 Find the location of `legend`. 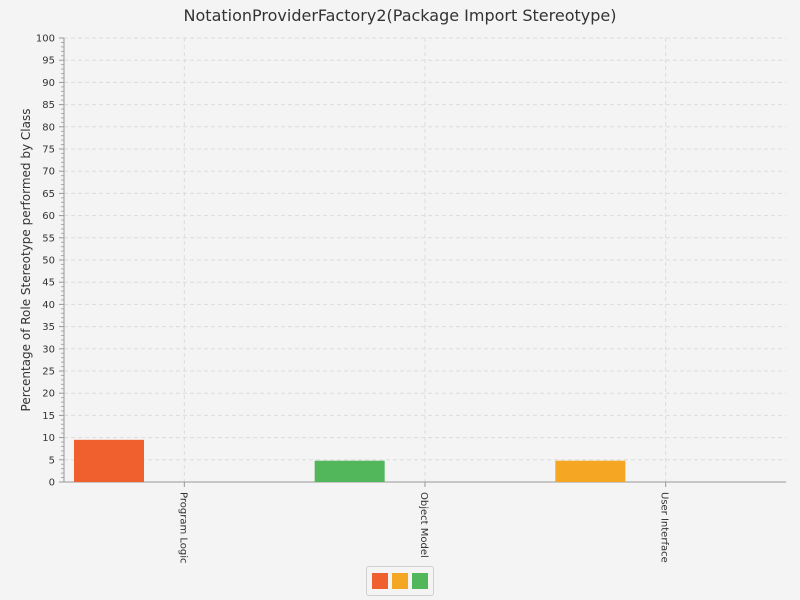

legend is located at coordinates (400, 581).